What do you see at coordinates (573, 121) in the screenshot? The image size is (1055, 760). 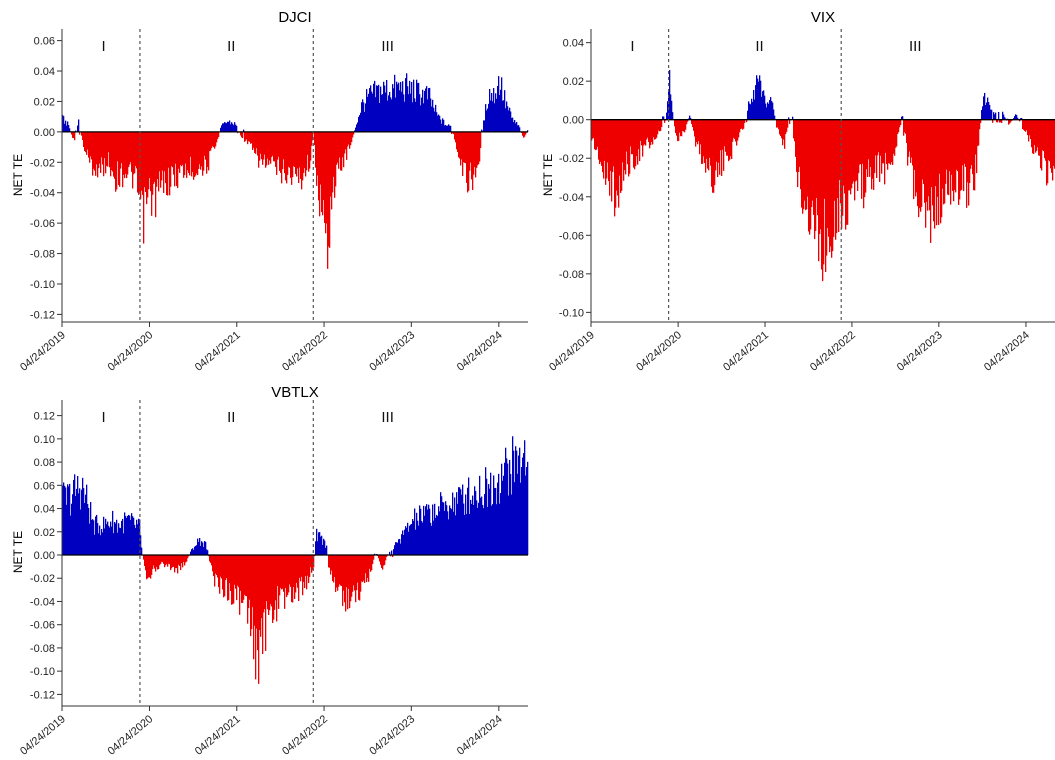 I see `y-tick-label: 0.00` at bounding box center [573, 121].